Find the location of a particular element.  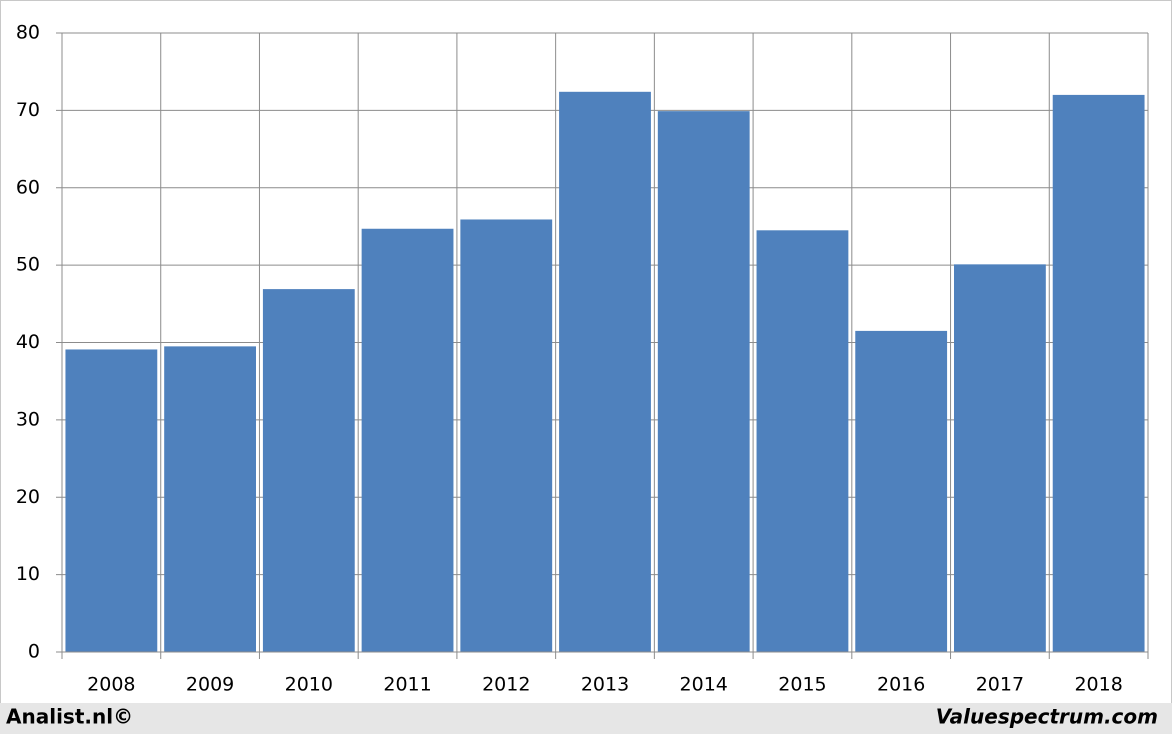

x-tick-label: 2017 is located at coordinates (1000, 685).